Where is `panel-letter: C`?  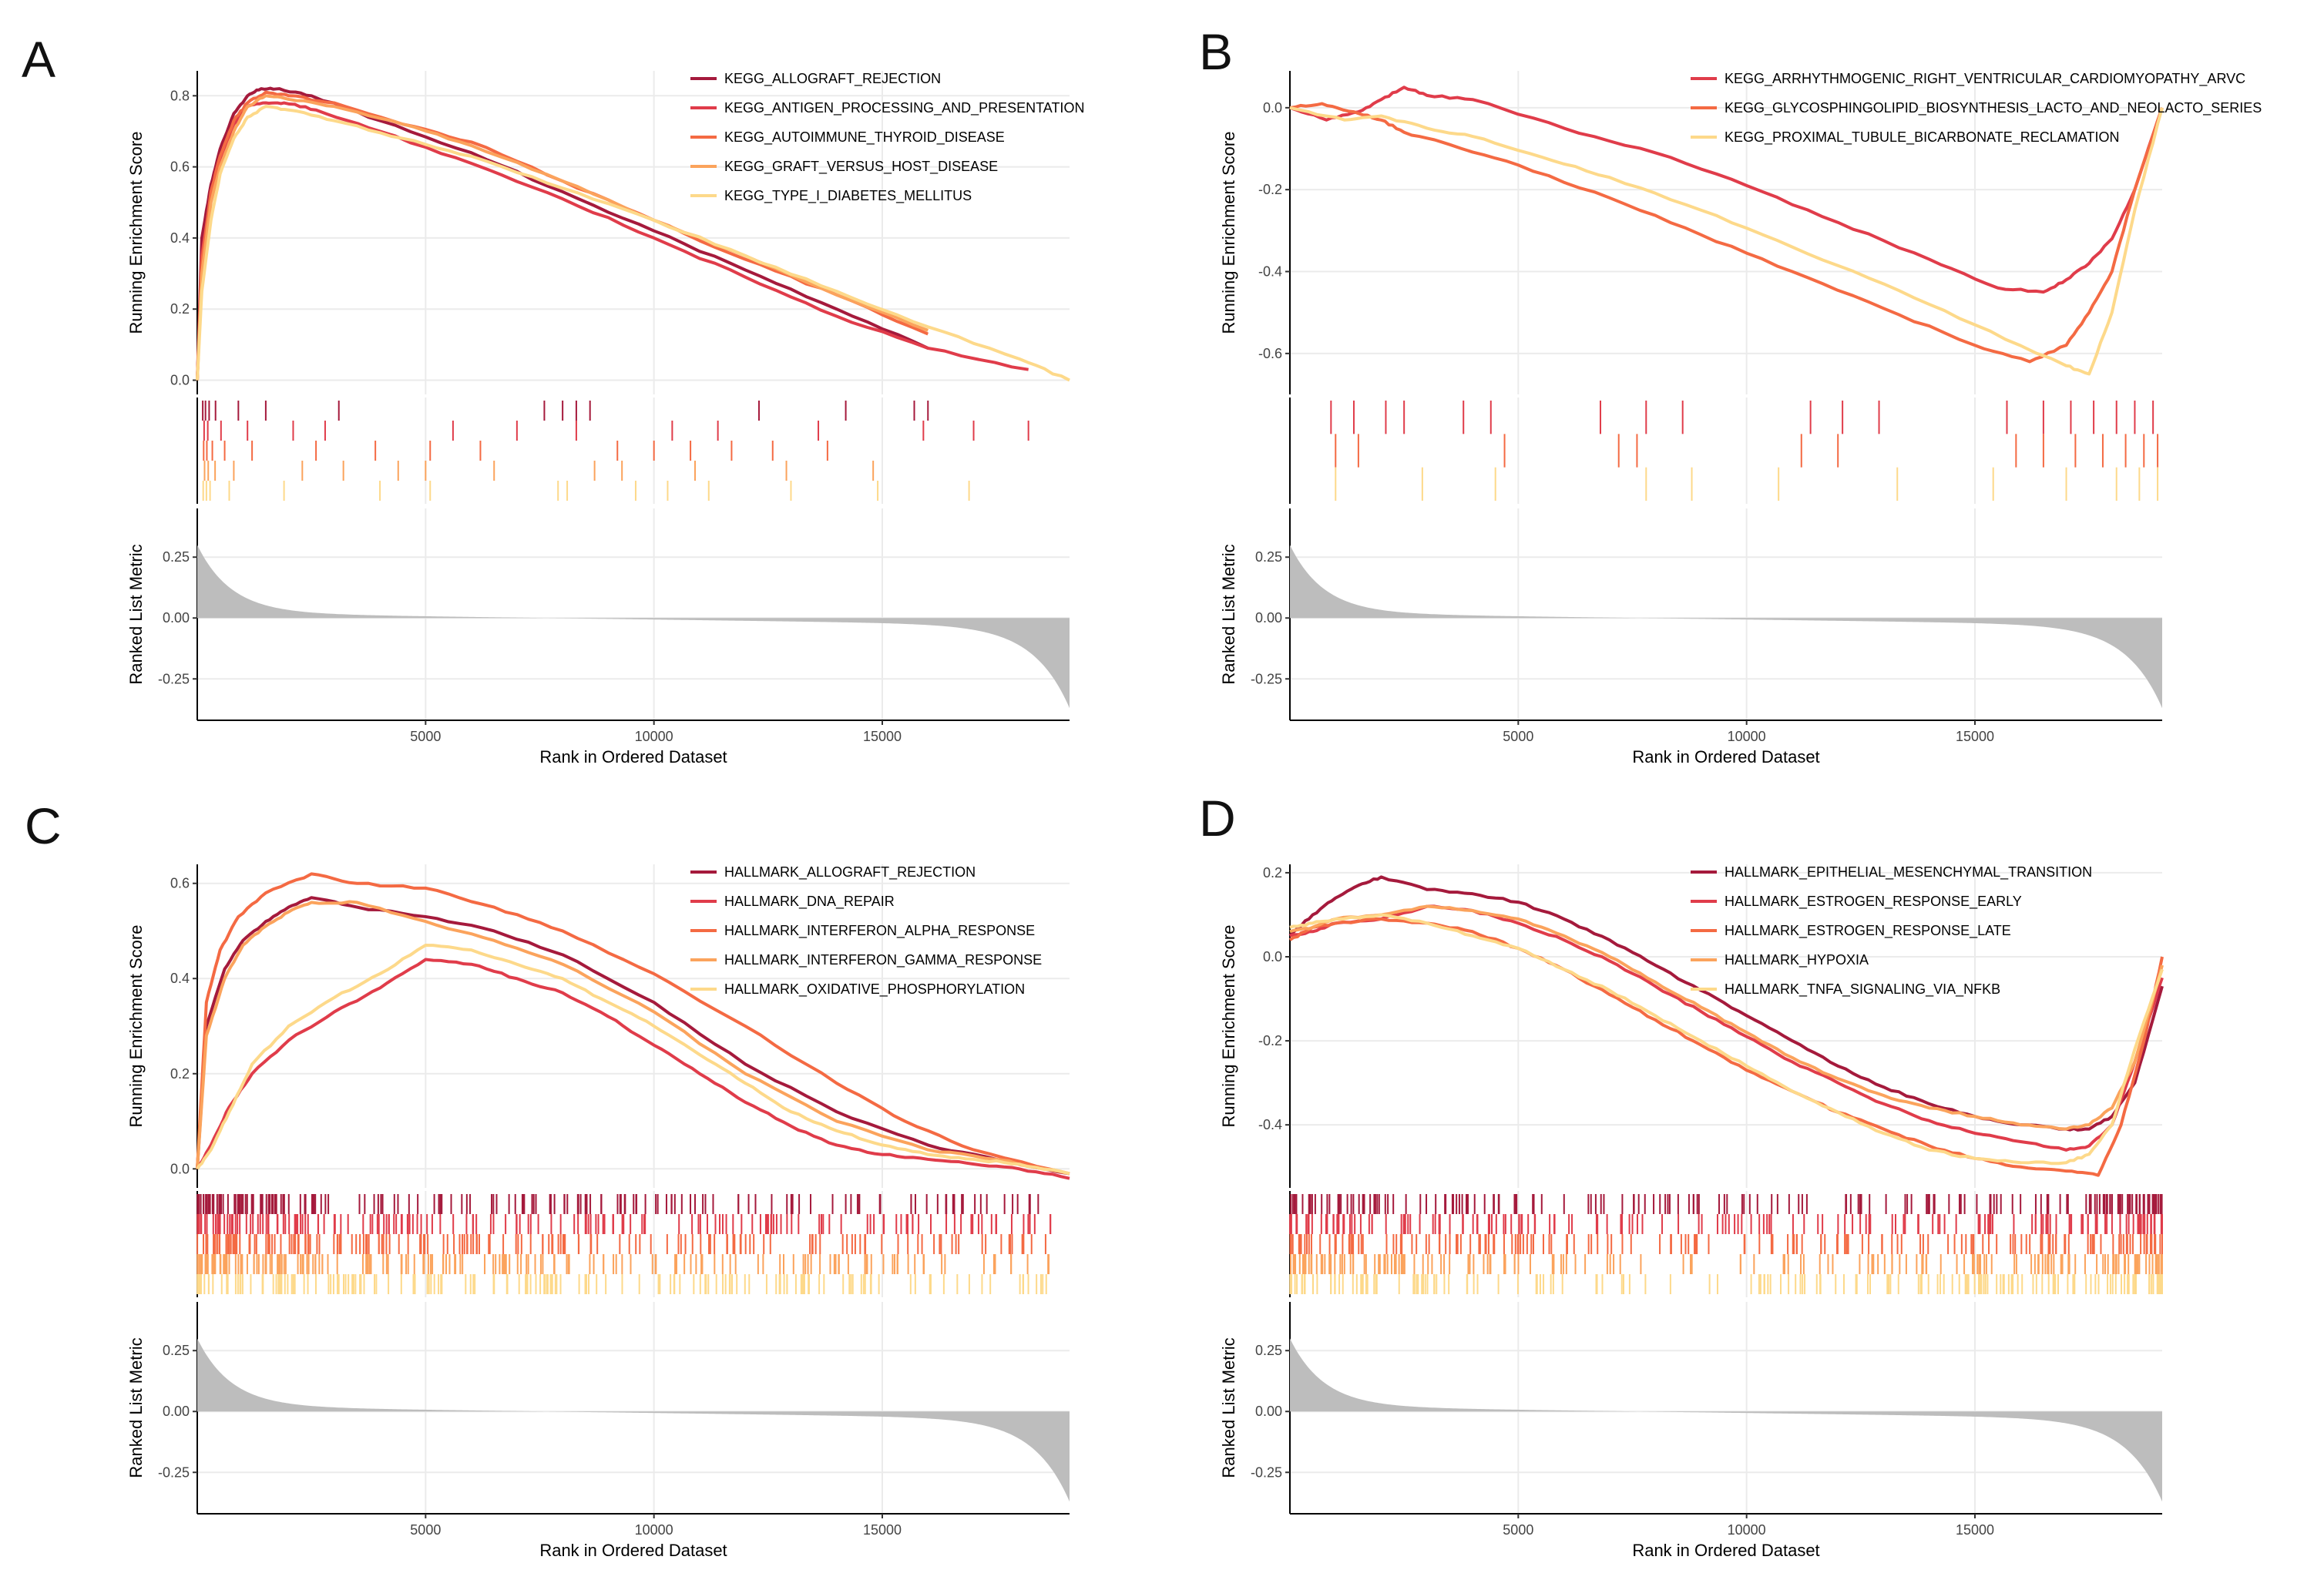
panel-letter: C is located at coordinates (43, 825).